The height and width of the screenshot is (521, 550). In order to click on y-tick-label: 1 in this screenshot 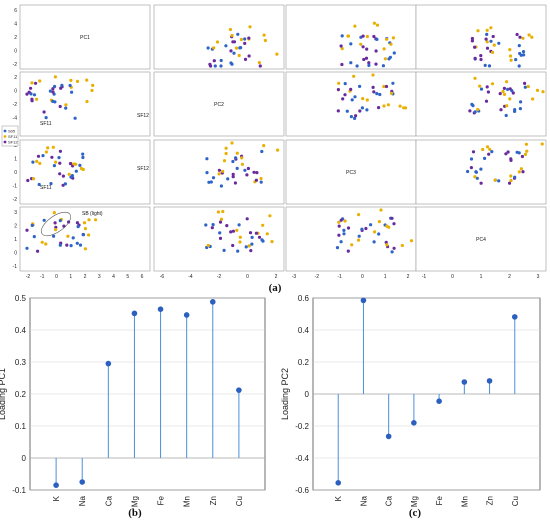, I will do `click(15, 160)`.